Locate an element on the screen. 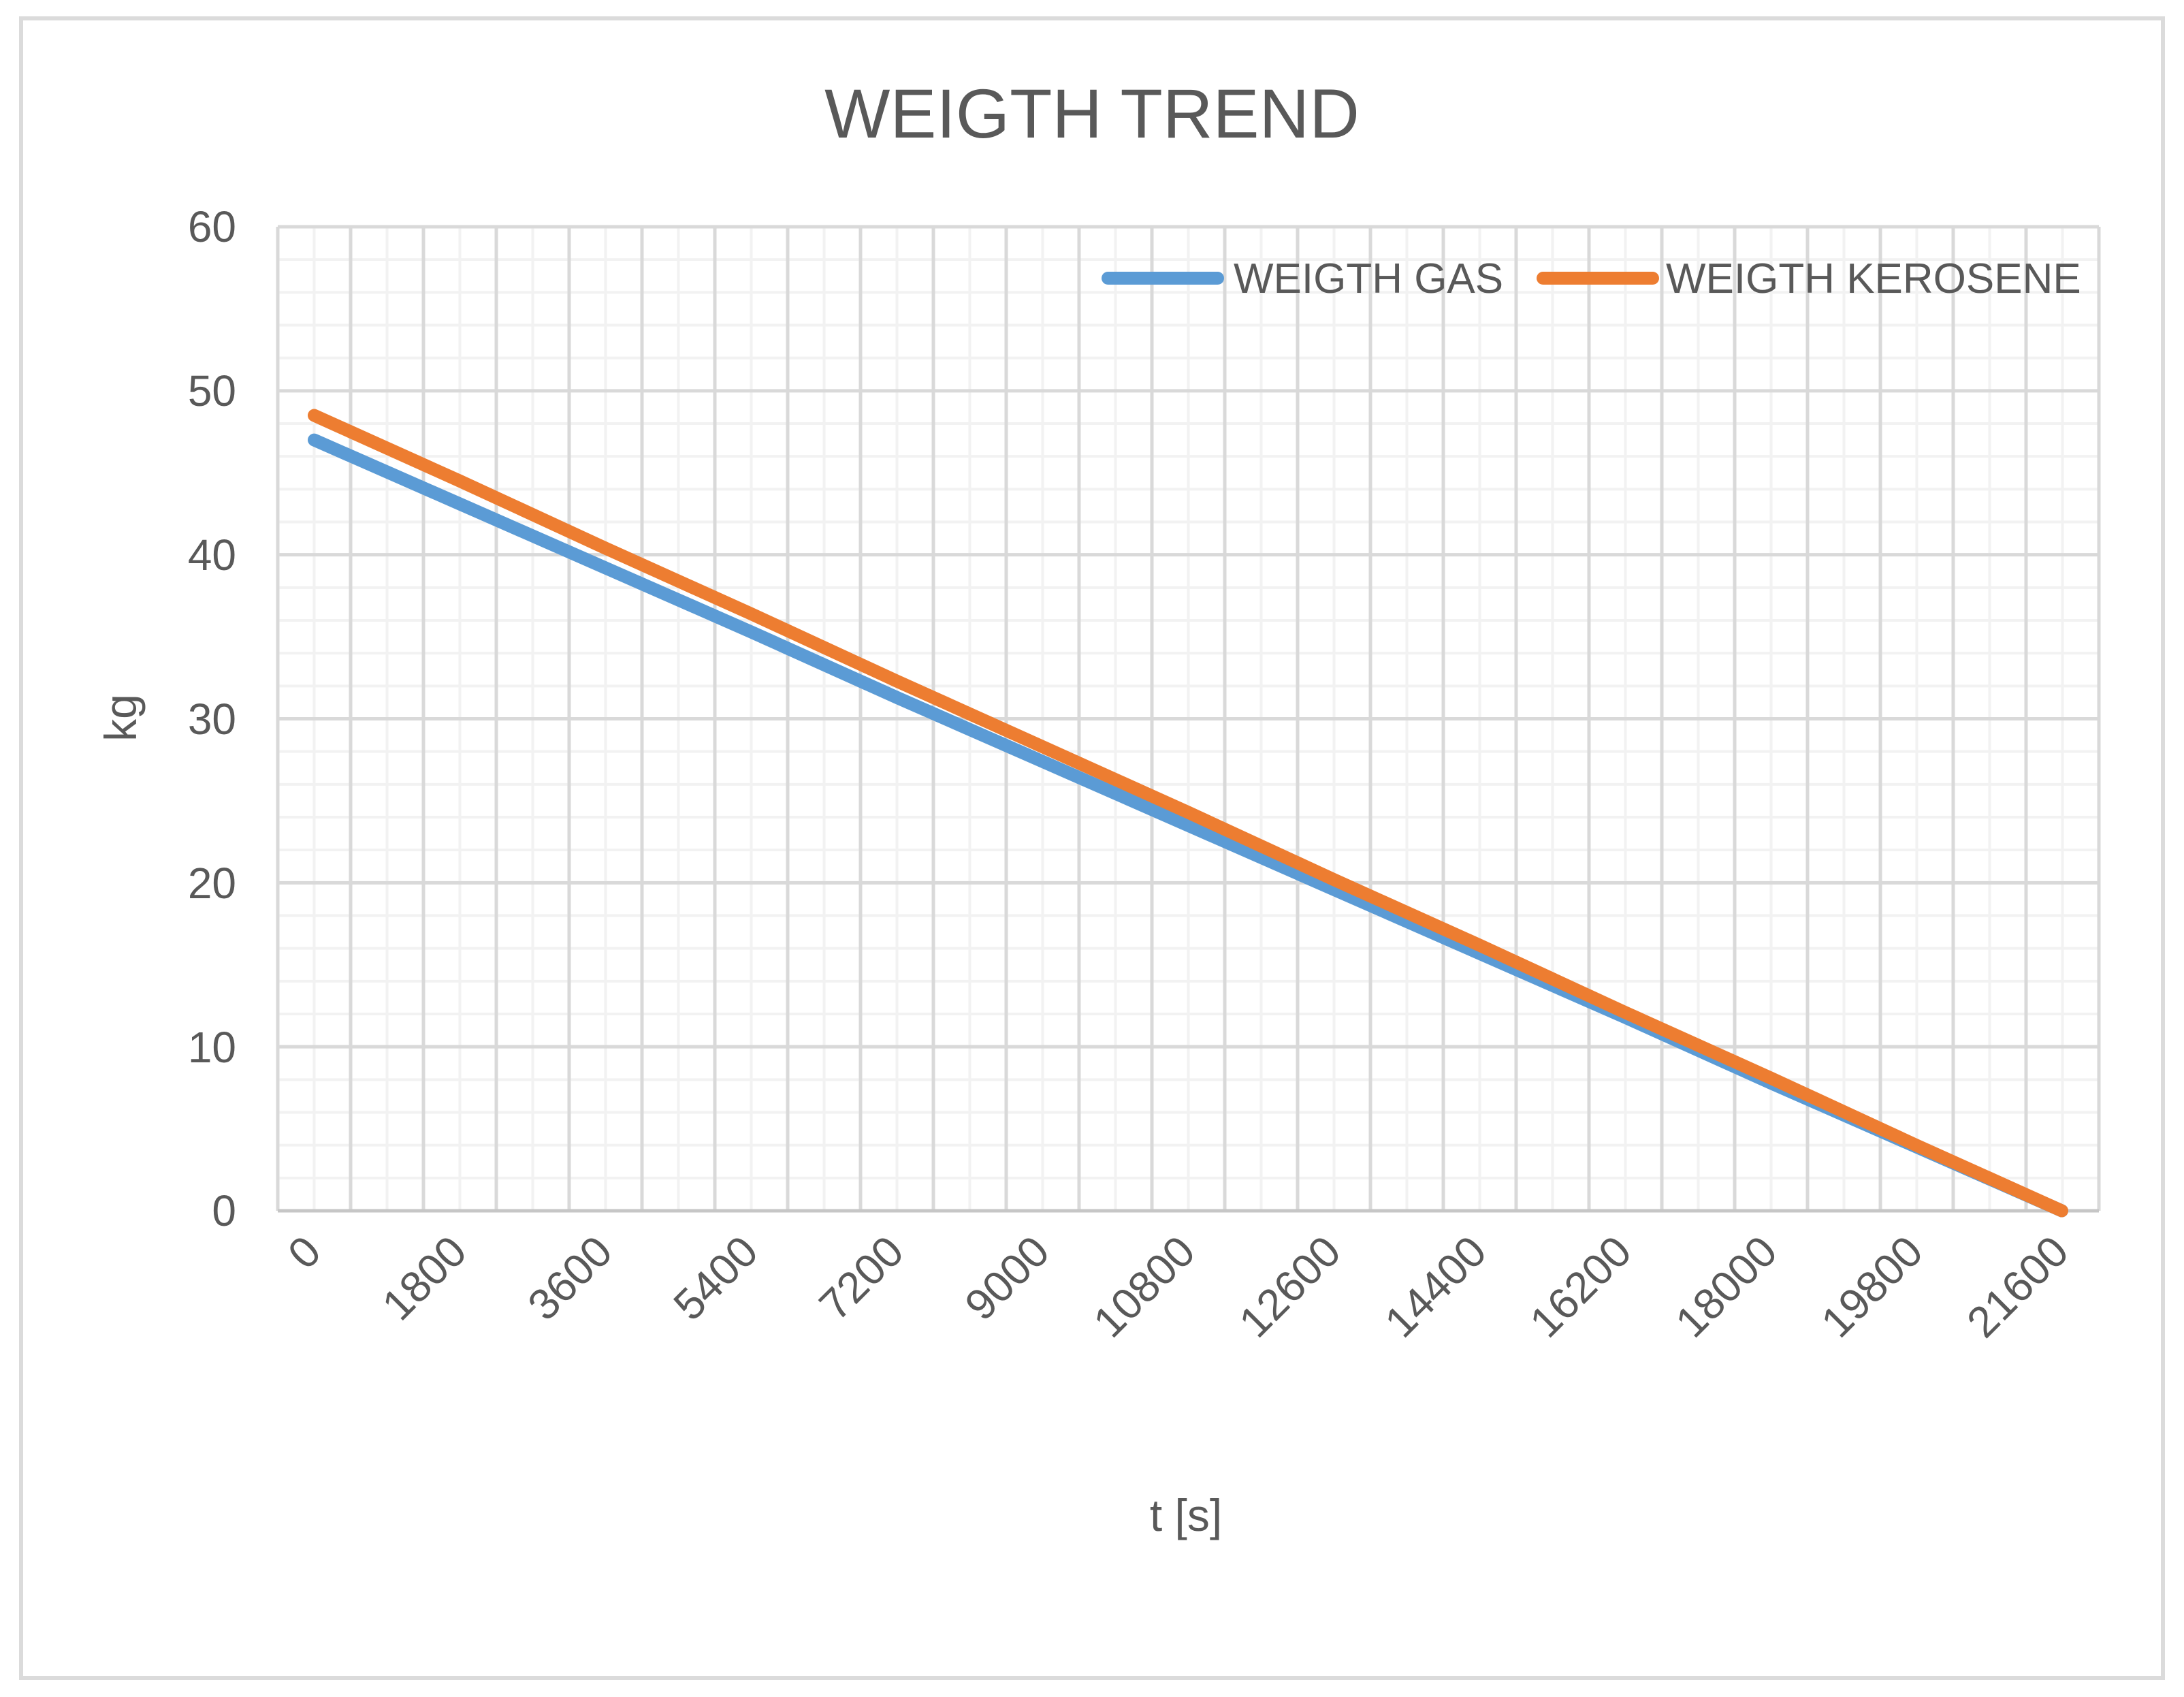 The image size is (2184, 1697). y-tick-label: 40 is located at coordinates (212, 555).